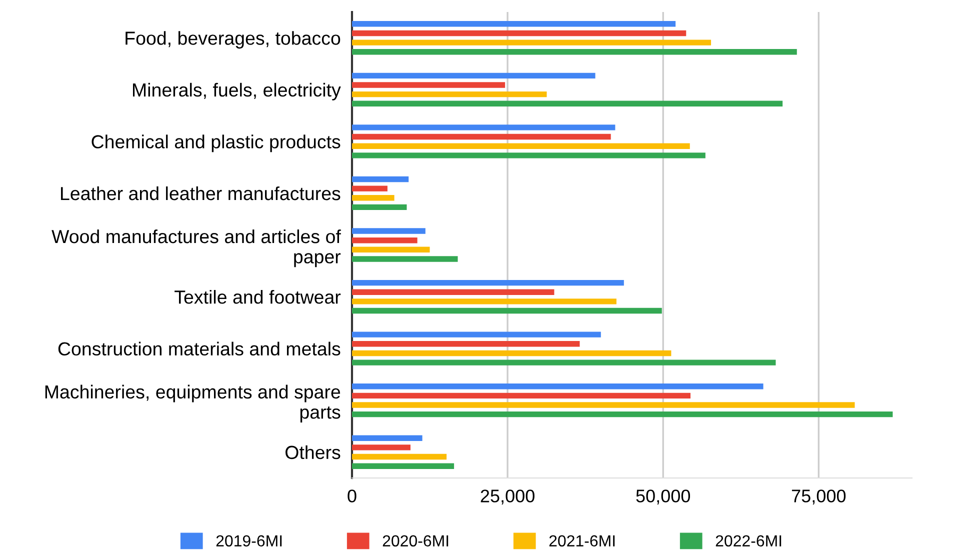  Describe the element at coordinates (663, 497) in the screenshot. I see `x-tick-label: 50,000` at that location.